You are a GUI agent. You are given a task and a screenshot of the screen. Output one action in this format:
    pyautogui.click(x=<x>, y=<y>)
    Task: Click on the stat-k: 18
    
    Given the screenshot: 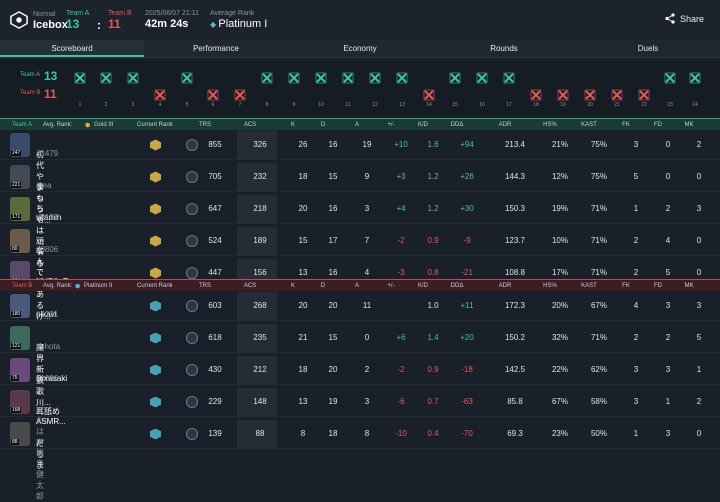 What is the action you would take?
    pyautogui.click(x=303, y=369)
    